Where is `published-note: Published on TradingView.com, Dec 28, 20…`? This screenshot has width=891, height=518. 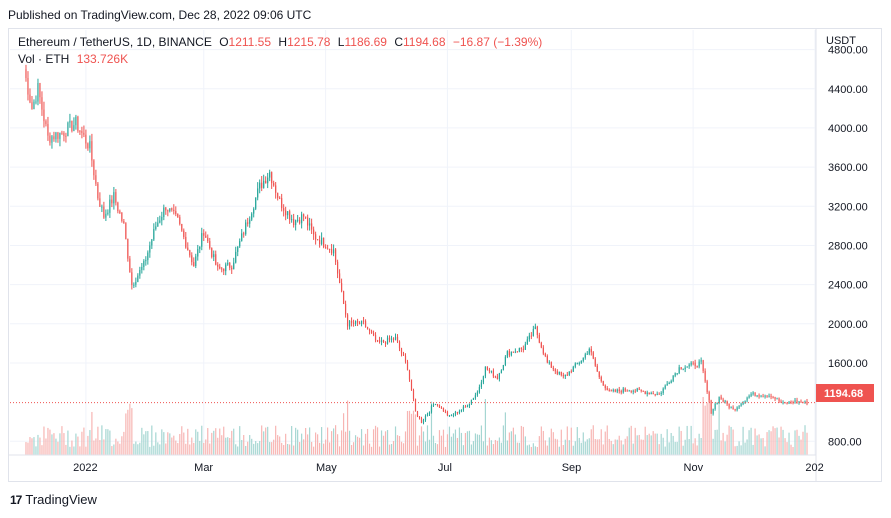 published-note: Published on TradingView.com, Dec 28, 20… is located at coordinates (160, 15).